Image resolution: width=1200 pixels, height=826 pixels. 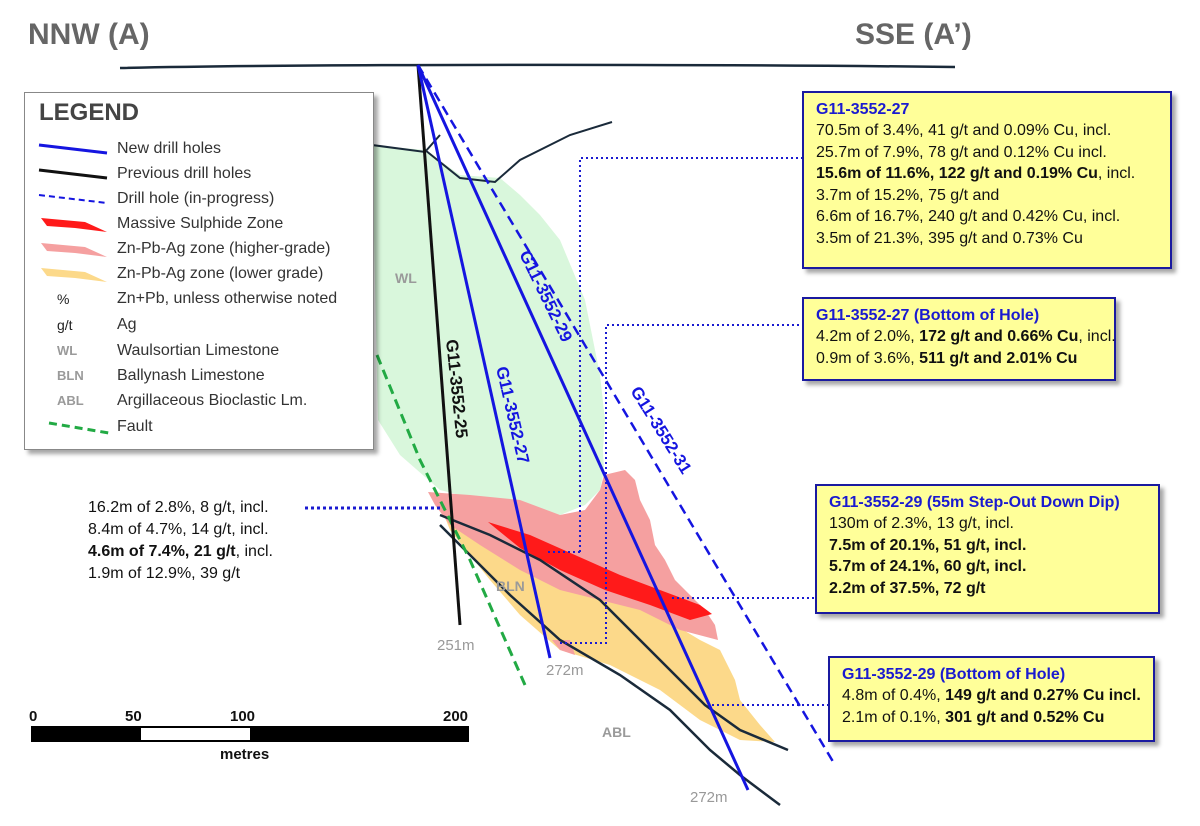 I want to click on legend-item-new-holes: New drill holes, so click(x=199, y=149).